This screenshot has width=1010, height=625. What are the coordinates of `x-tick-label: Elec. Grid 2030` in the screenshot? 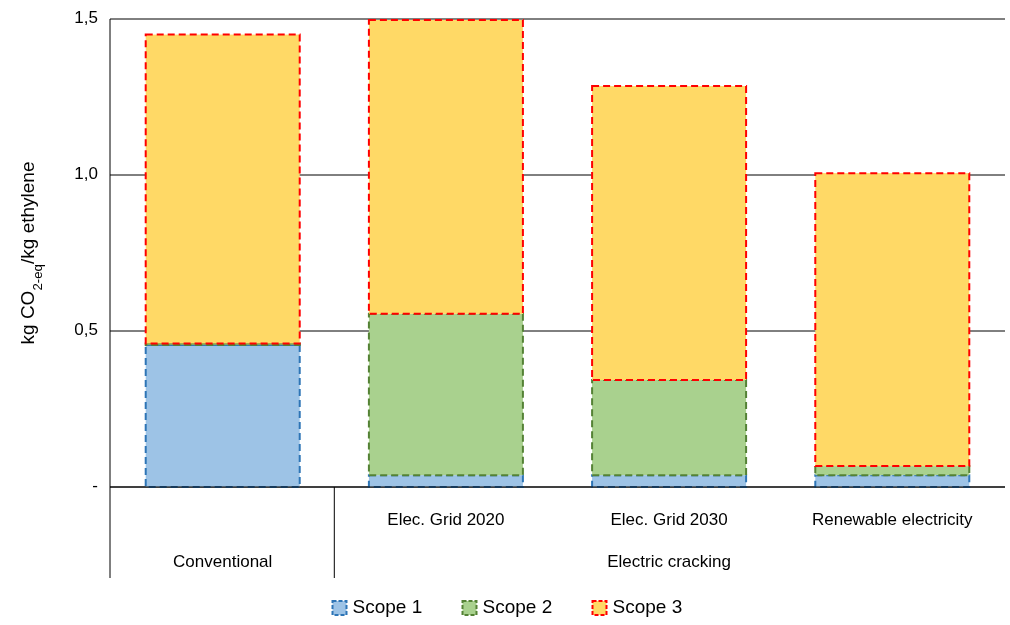 It's located at (669, 520).